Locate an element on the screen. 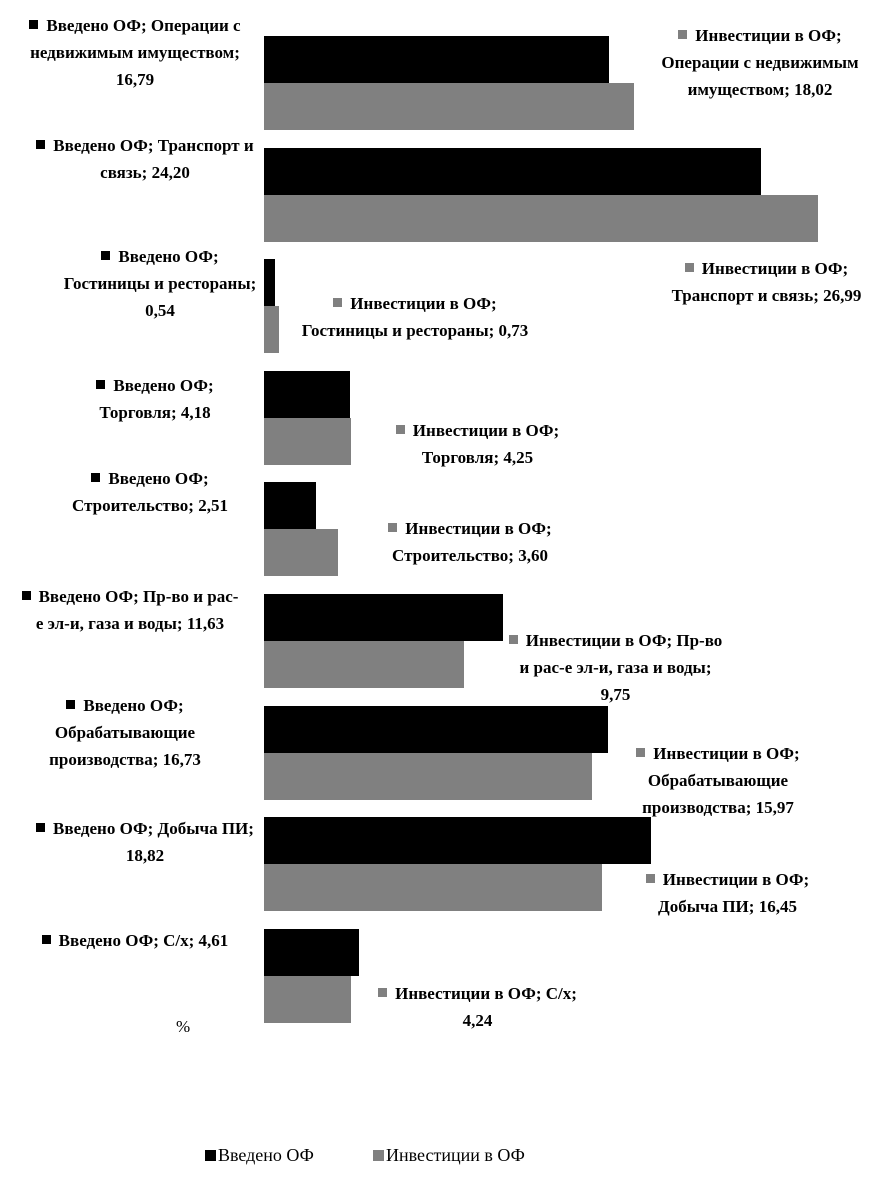  axis-label: % is located at coordinates (183, 1026).